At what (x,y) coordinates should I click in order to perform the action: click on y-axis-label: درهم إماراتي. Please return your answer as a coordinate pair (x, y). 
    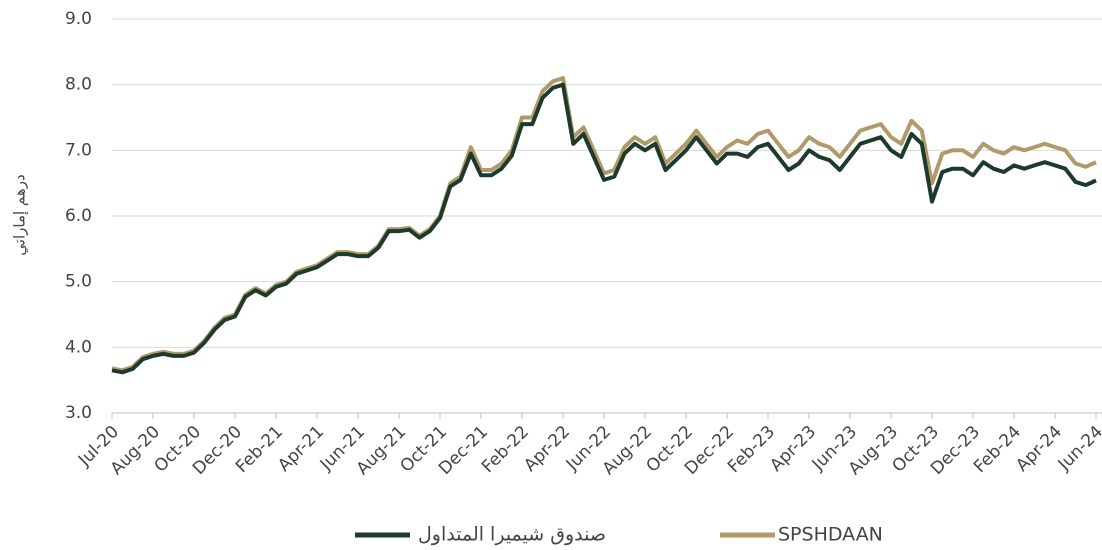
    Looking at the image, I should click on (20, 214).